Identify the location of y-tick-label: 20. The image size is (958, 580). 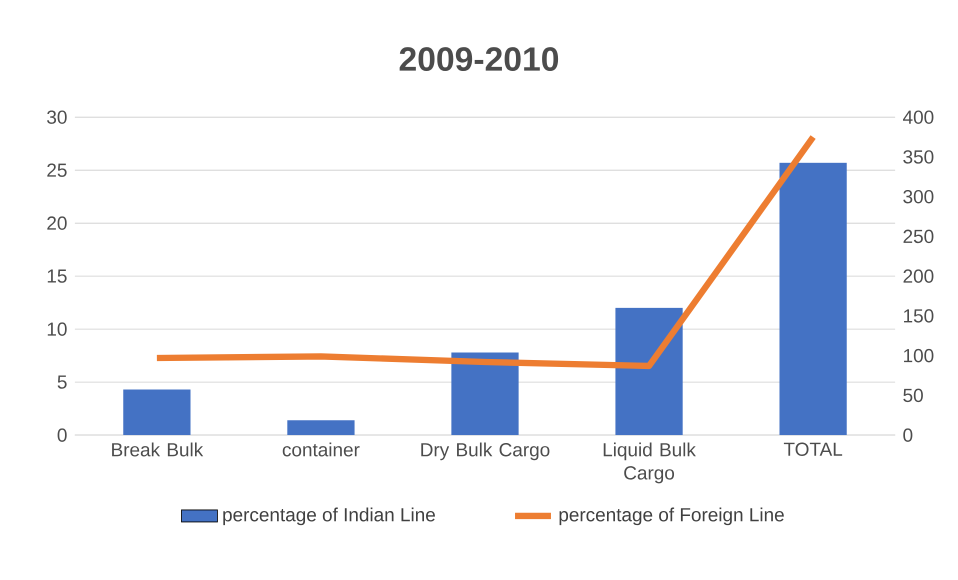
(57, 223).